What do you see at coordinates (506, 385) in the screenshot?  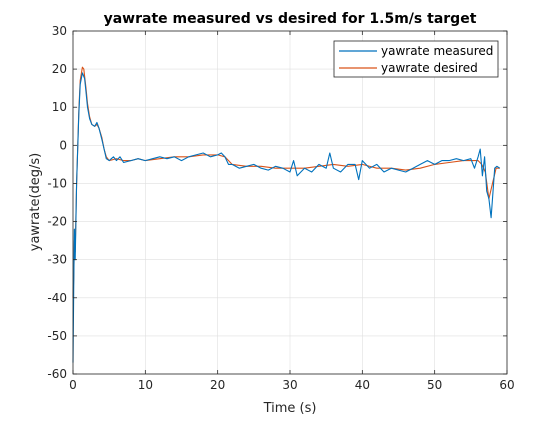 I see `x-tick-label: 60` at bounding box center [506, 385].